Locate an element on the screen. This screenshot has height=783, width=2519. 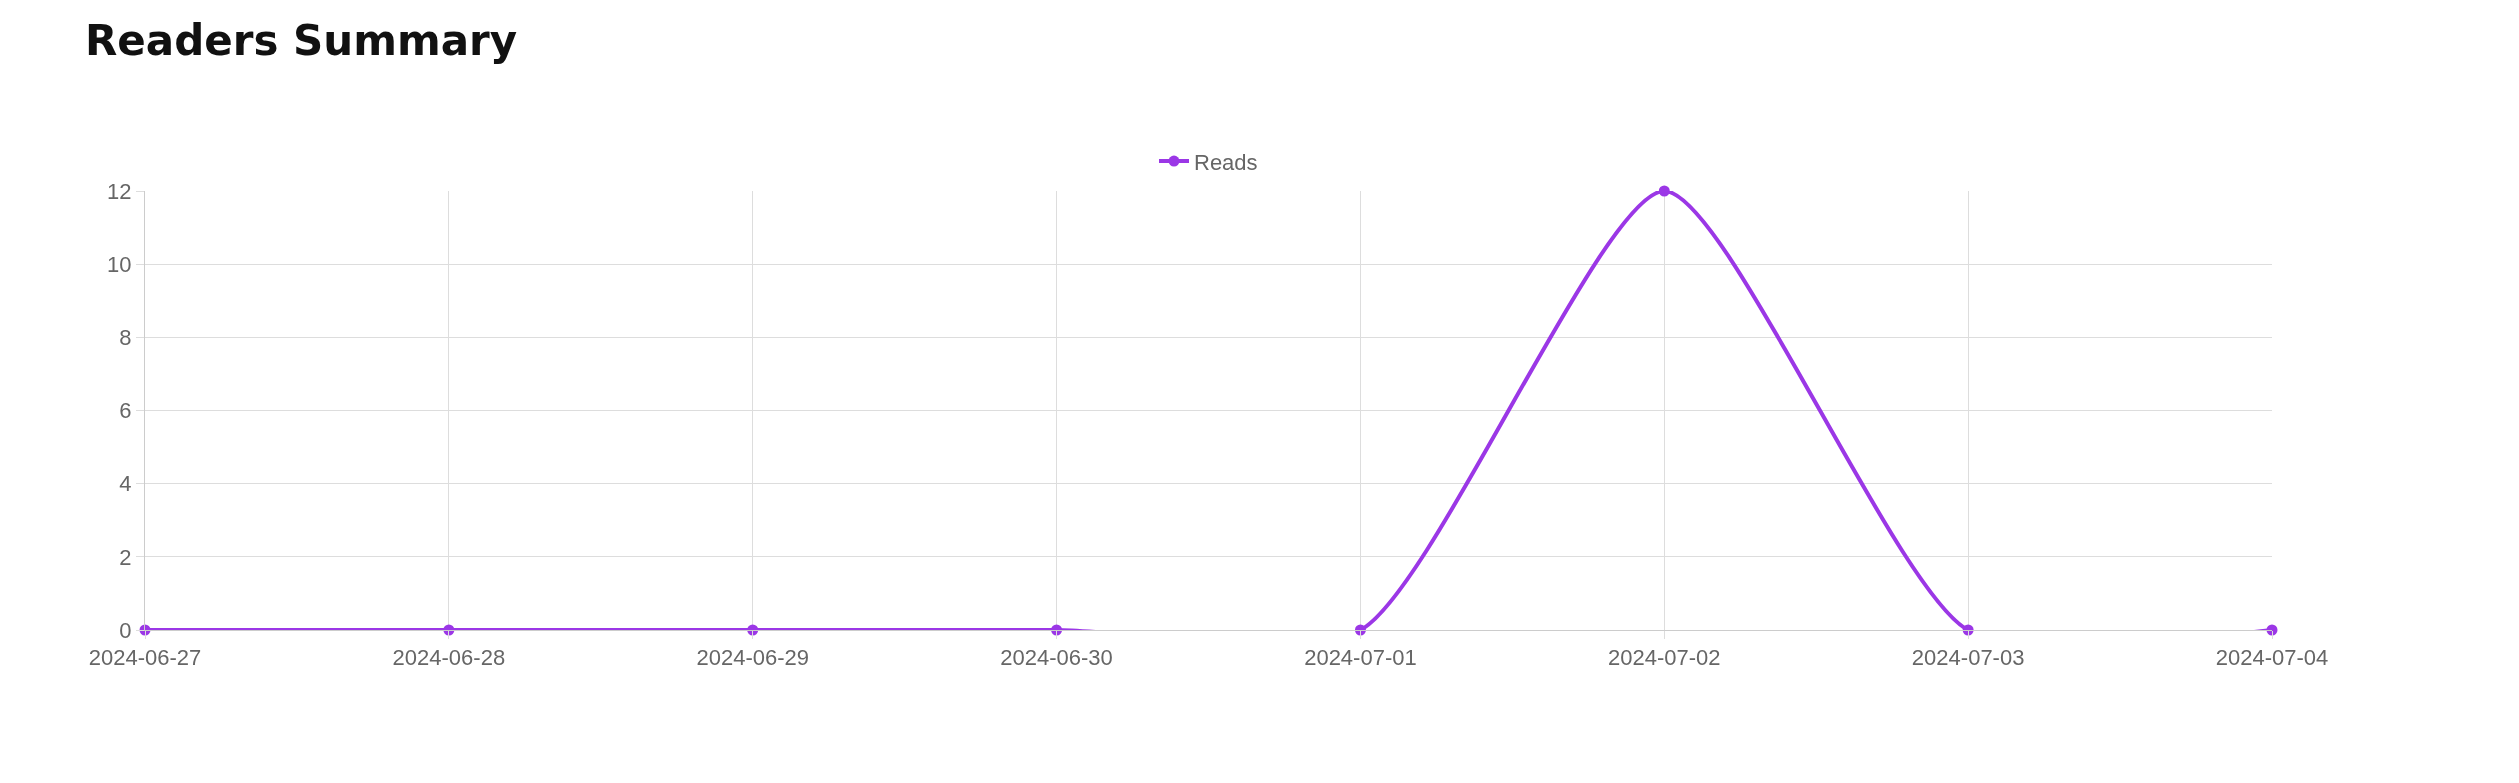
legend-label: Reads is located at coordinates (1226, 162).